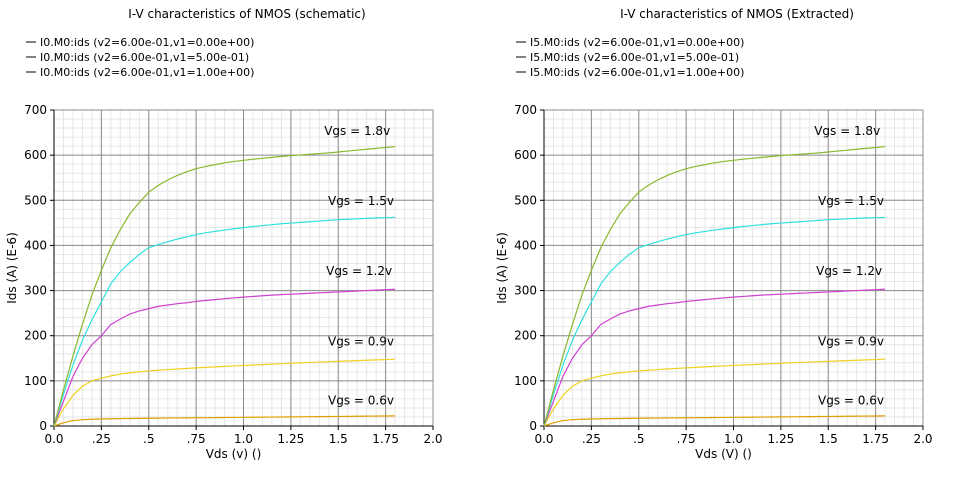 The height and width of the screenshot is (478, 980). What do you see at coordinates (147, 72) in the screenshot?
I see `legend-entry: I0.M0:ids (v2=6.00e-01,v1=1.00e+00)` at bounding box center [147, 72].